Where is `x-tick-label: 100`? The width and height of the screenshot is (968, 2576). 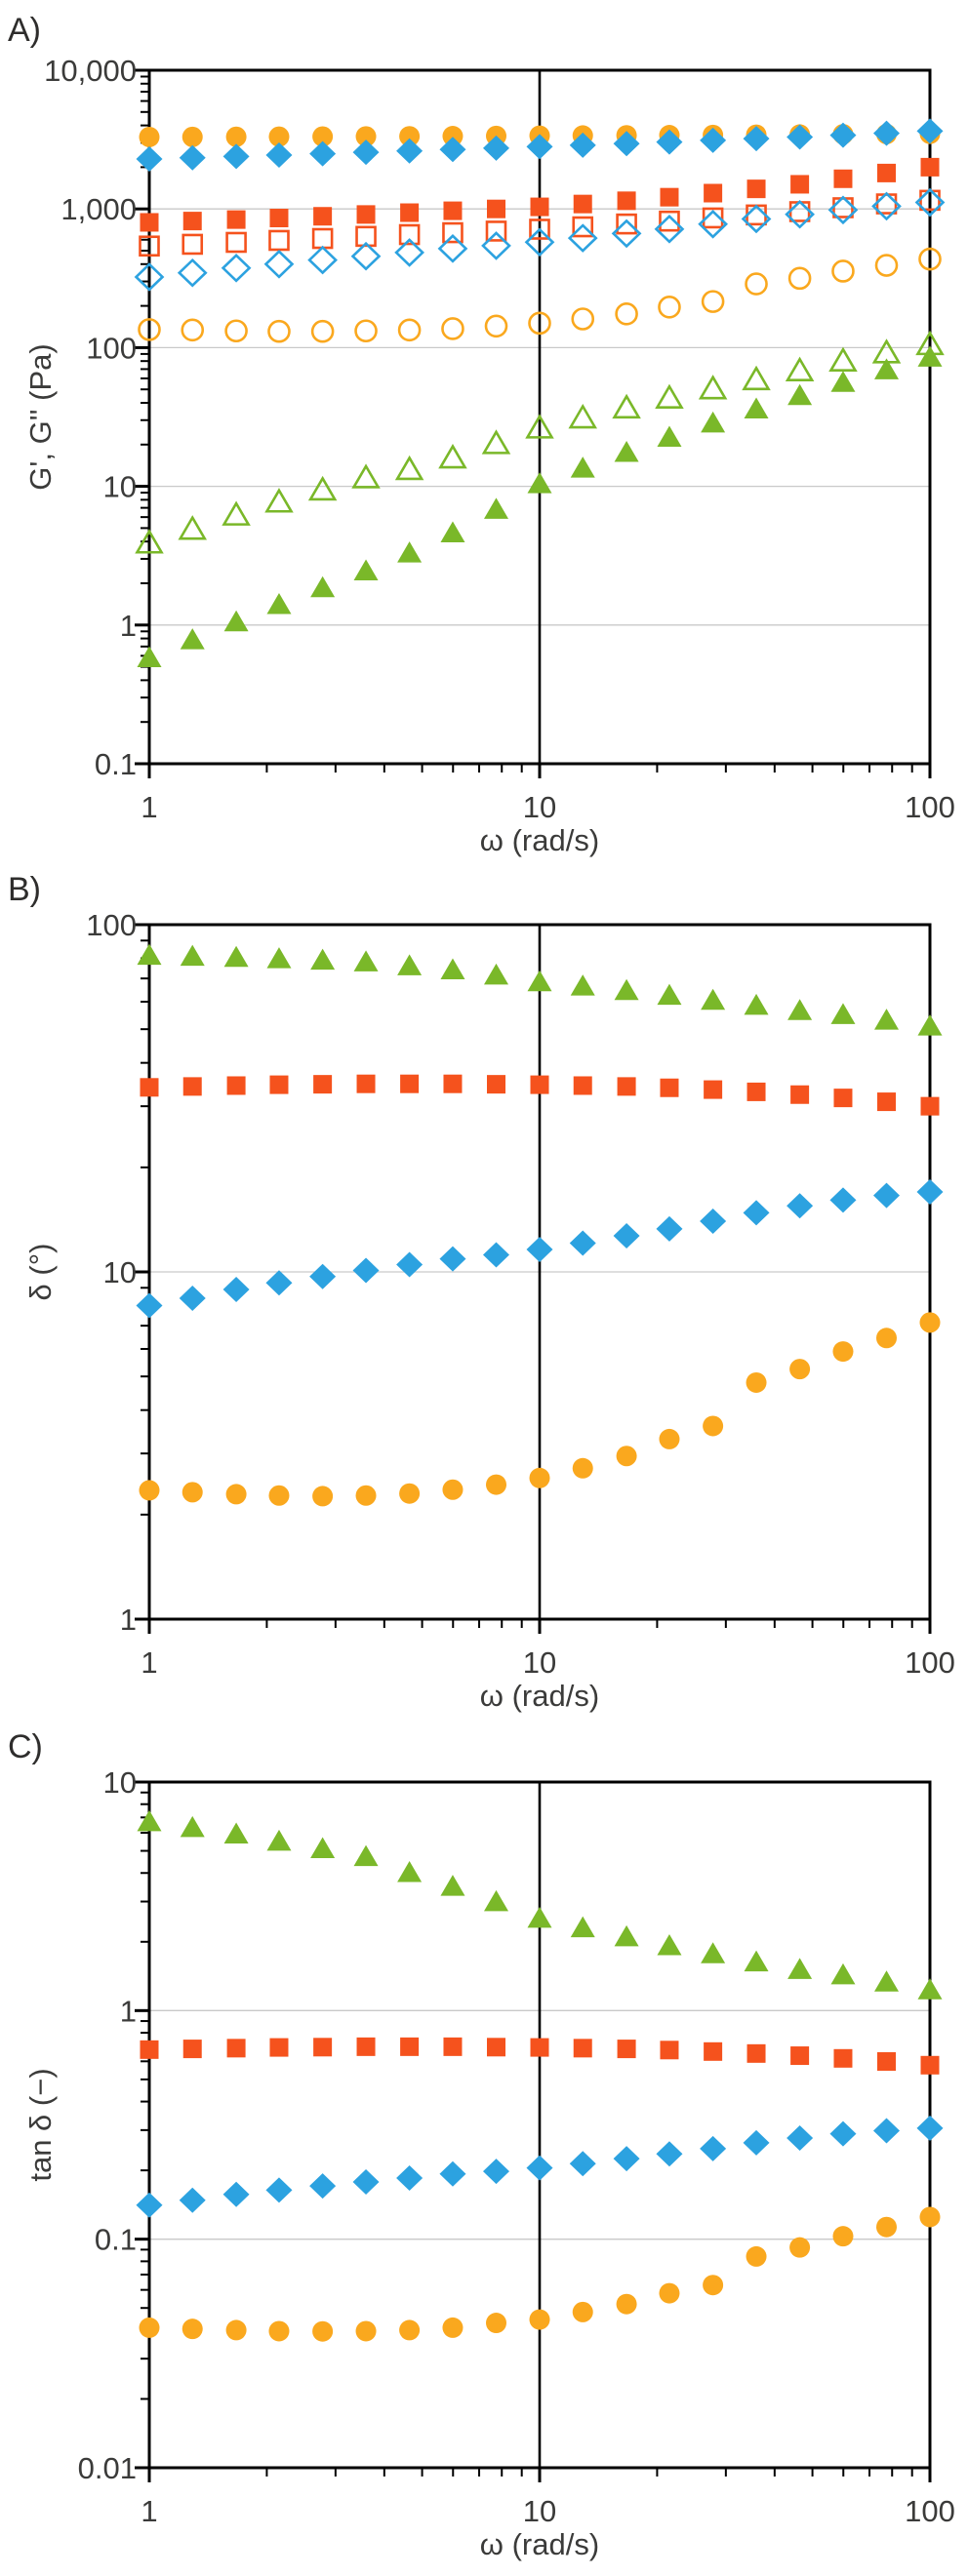 x-tick-label: 100 is located at coordinates (930, 807).